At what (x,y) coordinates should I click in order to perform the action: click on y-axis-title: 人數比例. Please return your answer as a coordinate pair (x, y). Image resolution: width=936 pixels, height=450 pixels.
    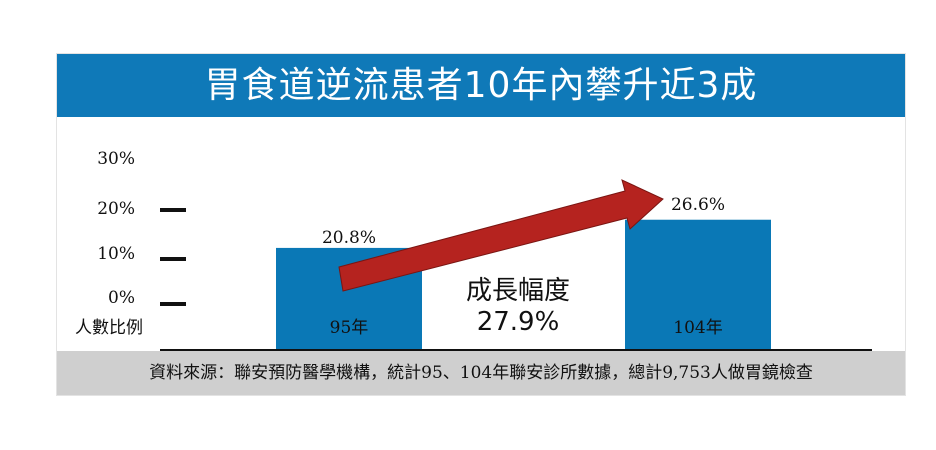
    Looking at the image, I should click on (109, 328).